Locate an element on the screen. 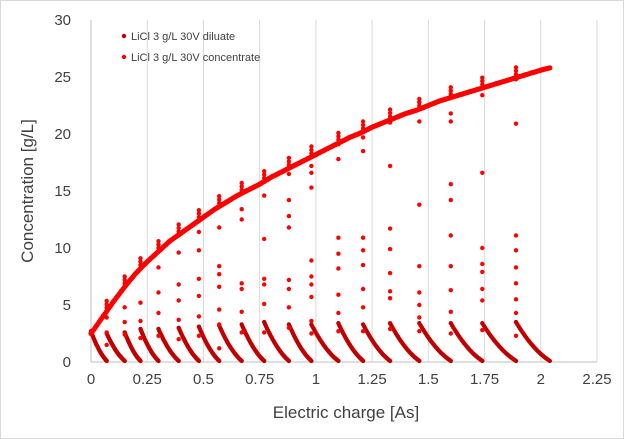 The image size is (624, 439). x-tick-label: 1.5 is located at coordinates (428, 379).